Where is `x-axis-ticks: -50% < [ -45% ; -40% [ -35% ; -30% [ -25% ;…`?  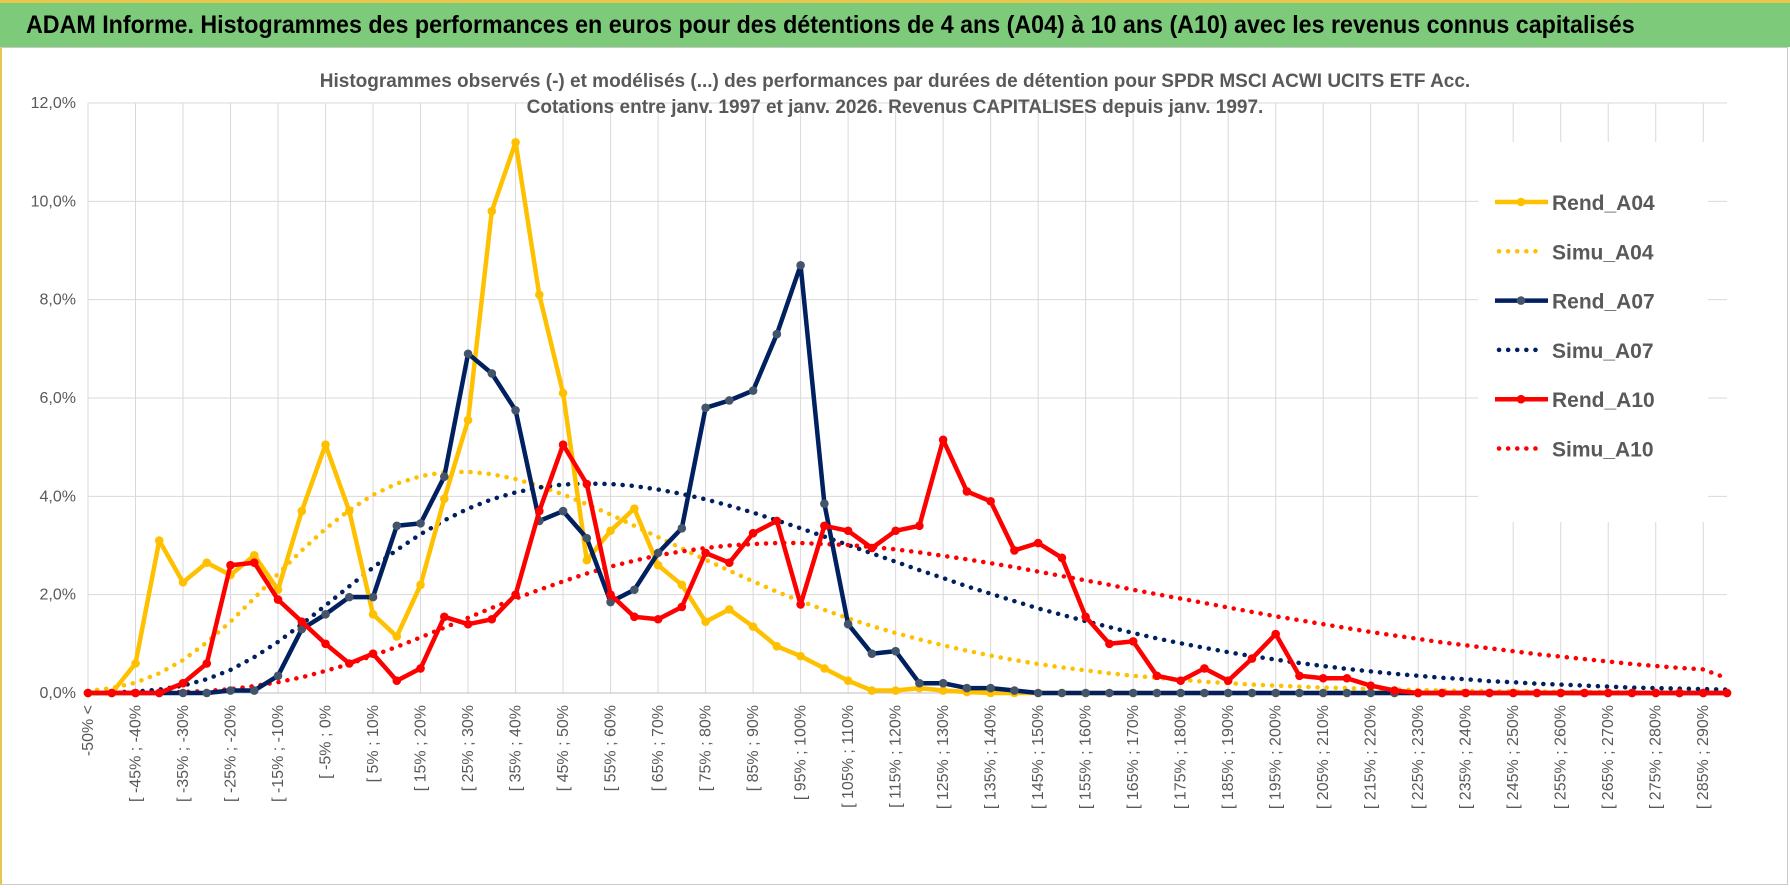
x-axis-ticks: -50% < [ -45% ; -40% [ -35% ; -30% [ -25% ;… is located at coordinates (896, 757).